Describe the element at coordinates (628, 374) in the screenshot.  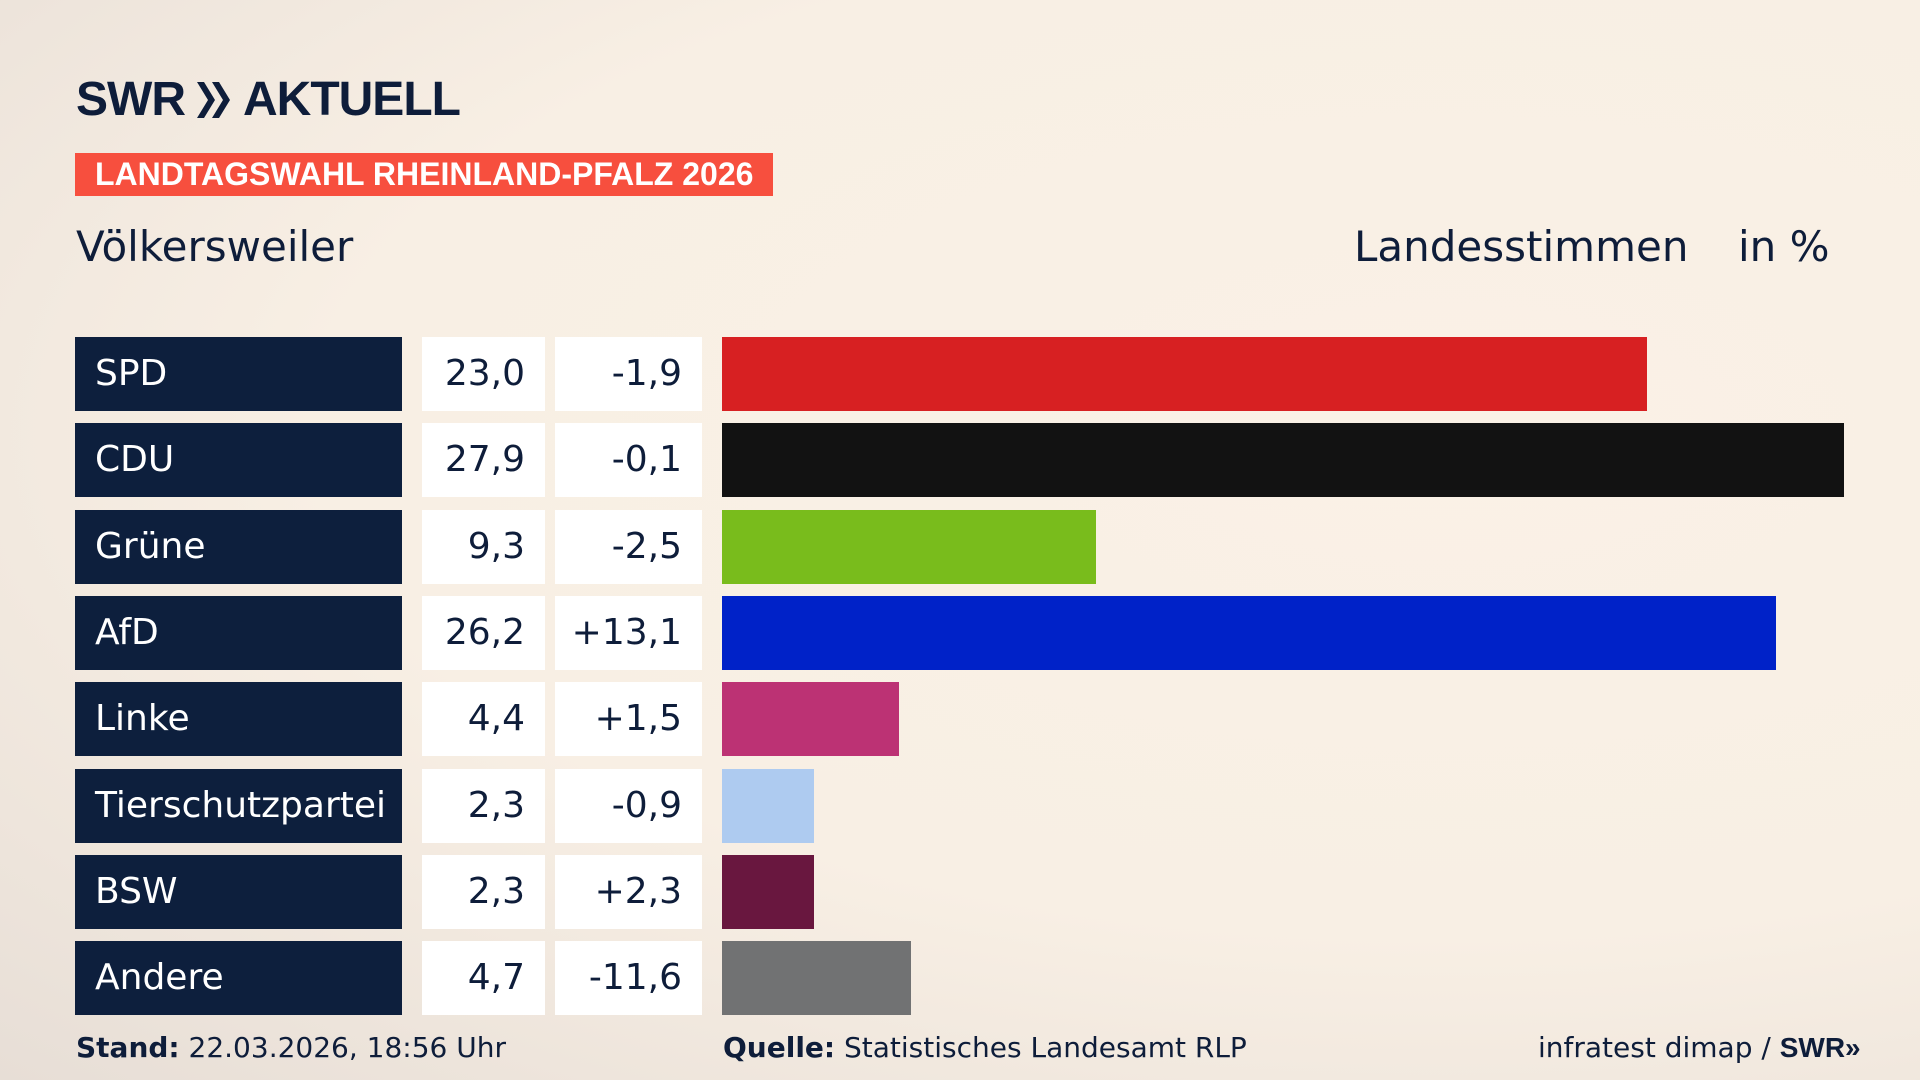
I see `change-label: -1,9` at that location.